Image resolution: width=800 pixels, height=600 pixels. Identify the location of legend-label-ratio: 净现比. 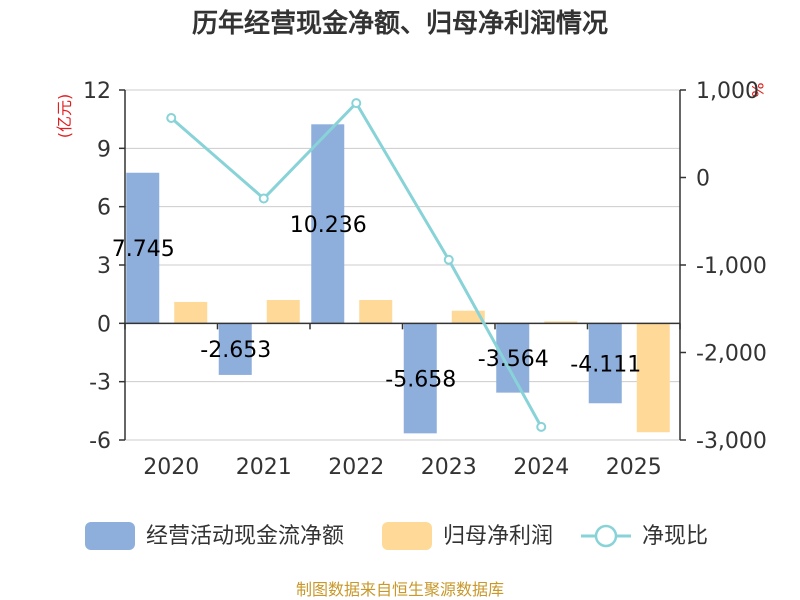
(675, 536).